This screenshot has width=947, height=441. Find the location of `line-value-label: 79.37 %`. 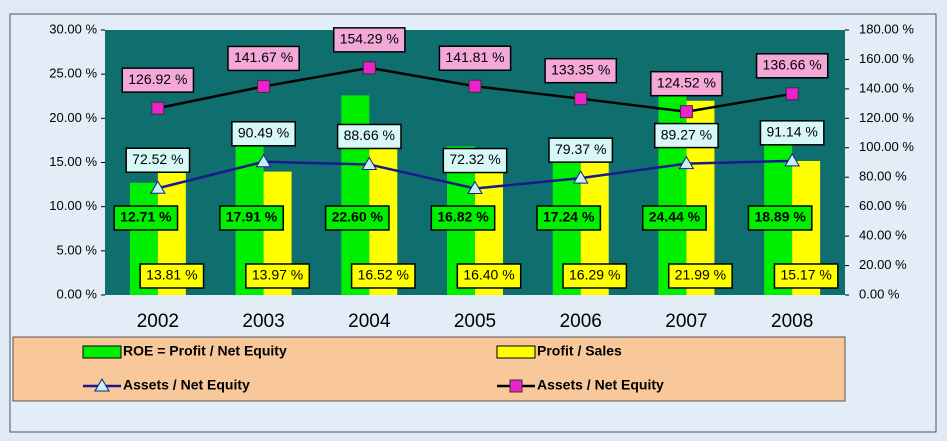

line-value-label: 79.37 % is located at coordinates (580, 149).